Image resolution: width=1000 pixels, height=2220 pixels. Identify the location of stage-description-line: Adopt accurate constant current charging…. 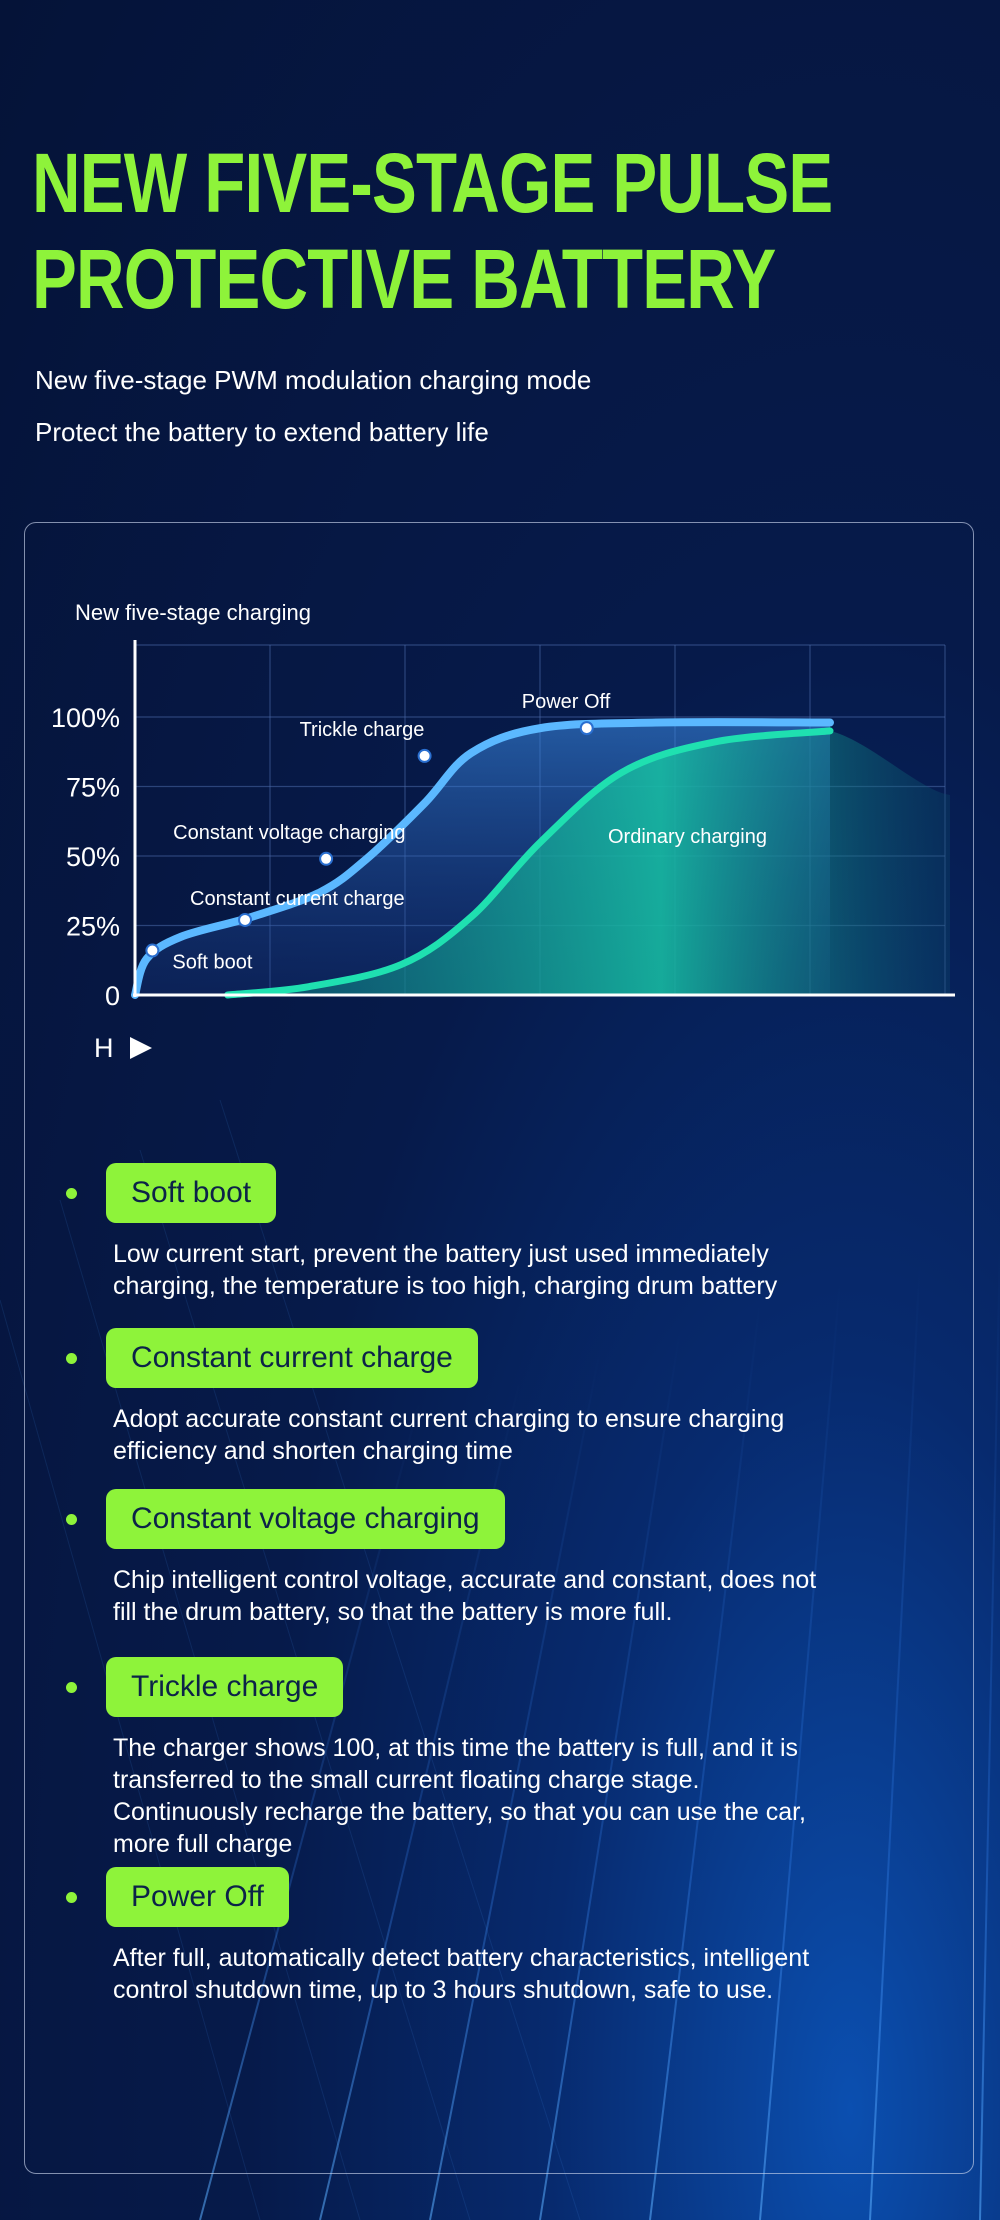
(449, 1419).